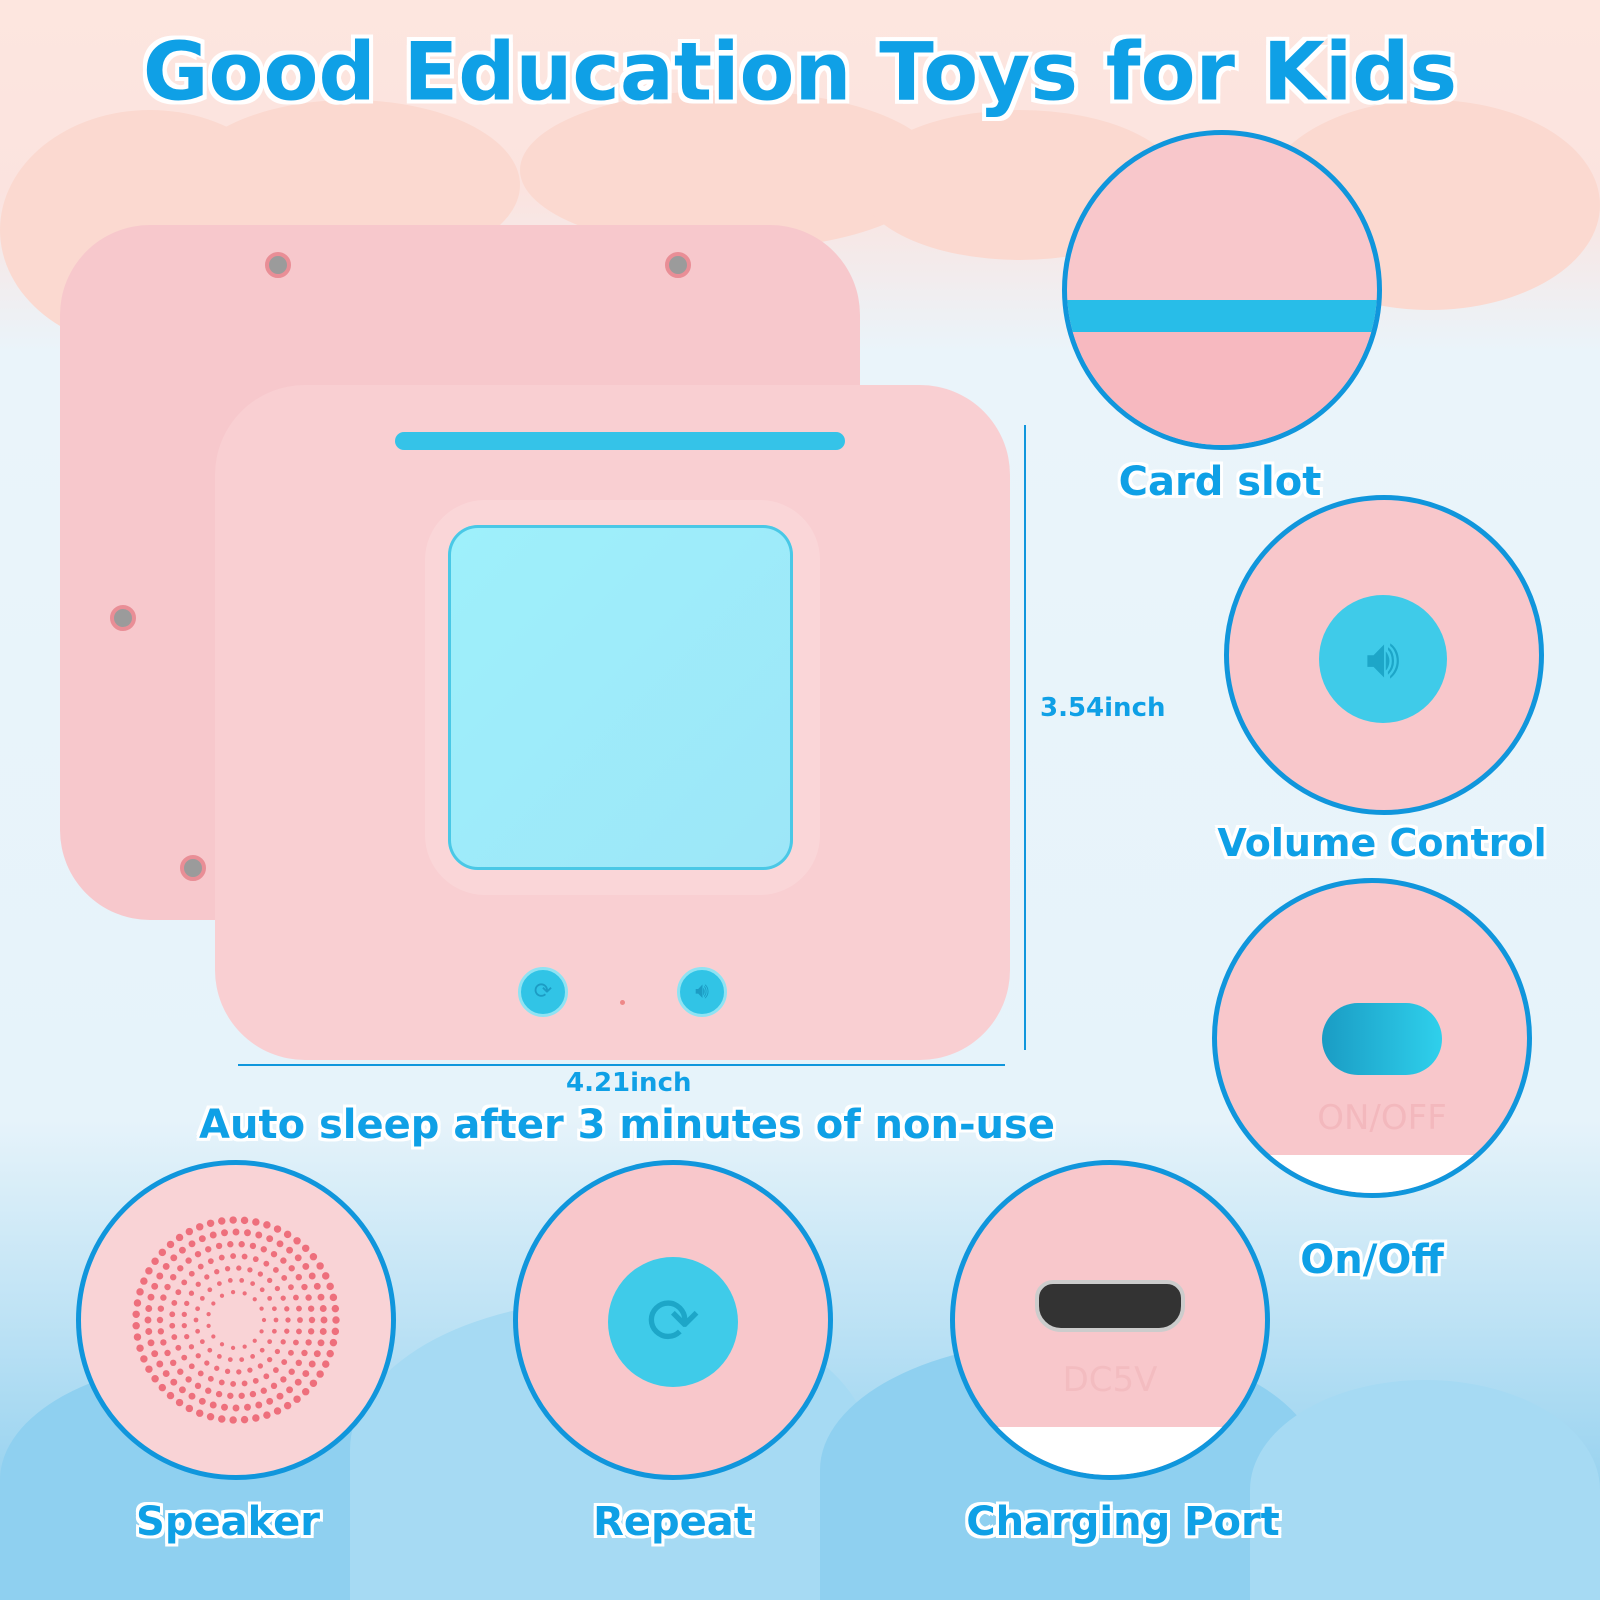 The image size is (1600, 1600). Describe the element at coordinates (1425, 1490) in the screenshot. I see `cloud-decoration` at that location.